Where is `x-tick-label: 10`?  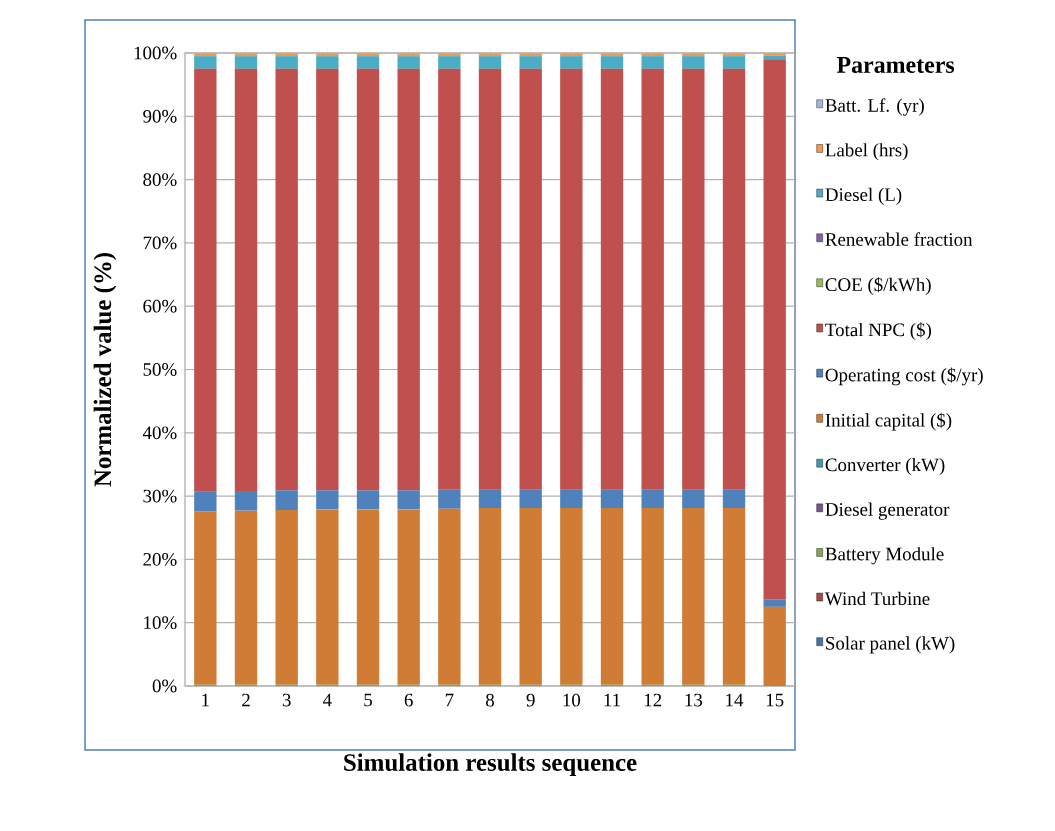 x-tick-label: 10 is located at coordinates (572, 700).